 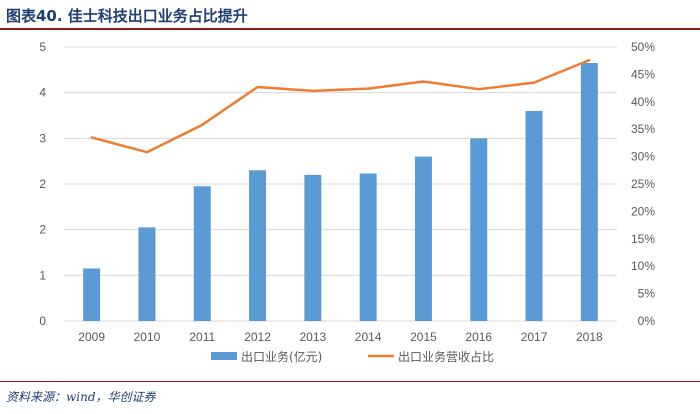 What do you see at coordinates (534, 337) in the screenshot?
I see `x-tick-label: 2017` at bounding box center [534, 337].